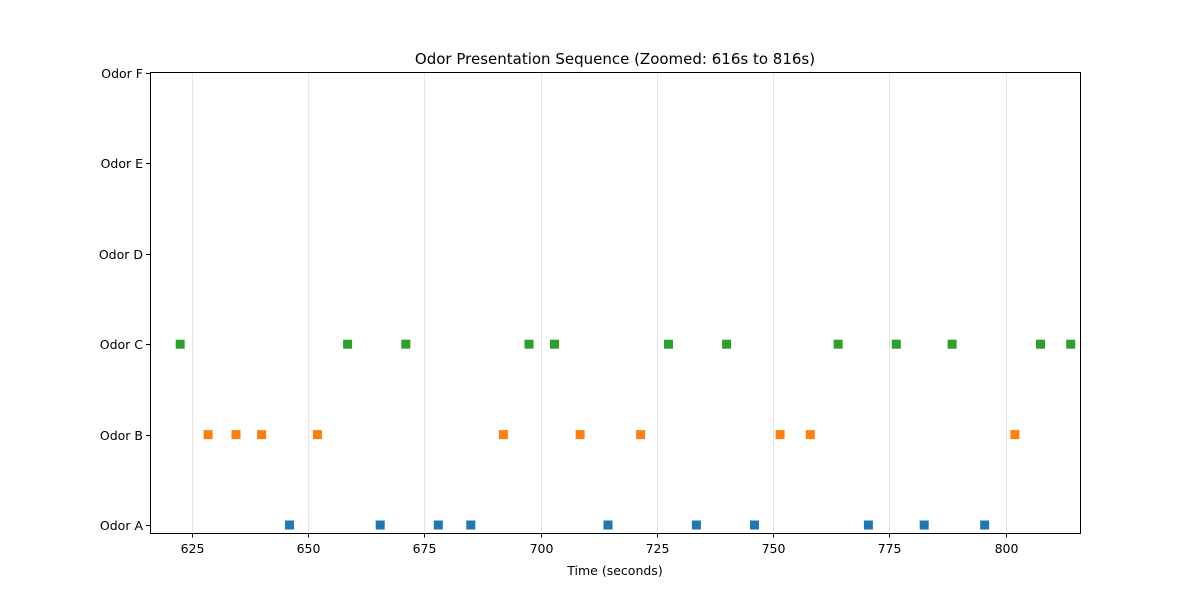 This screenshot has width=1200, height=600. Describe the element at coordinates (125, 299) in the screenshot. I see `y-axis: Odor A Odor B Odor C Odor D Odor E Odor F` at that location.